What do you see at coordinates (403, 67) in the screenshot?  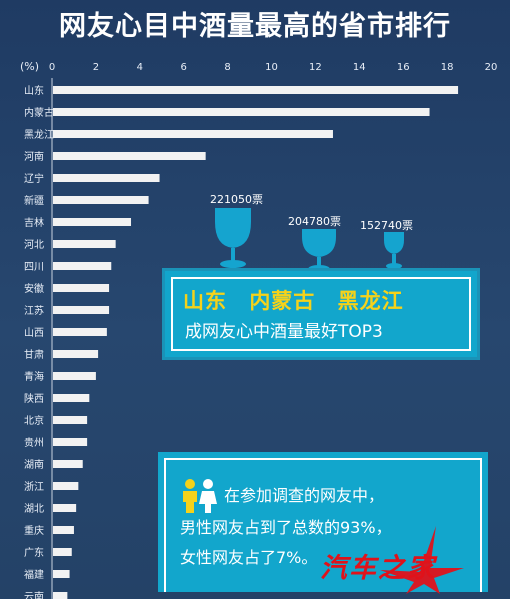 I see `x-tick-label: 16` at bounding box center [403, 67].